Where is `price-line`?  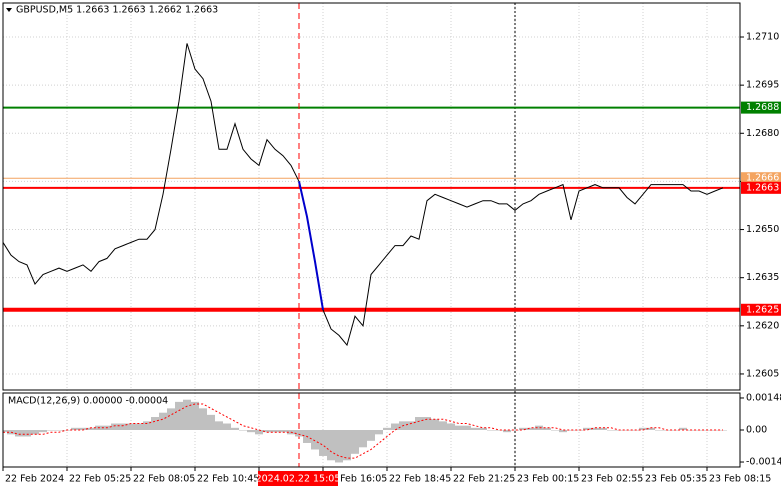 price-line is located at coordinates (311, 245).